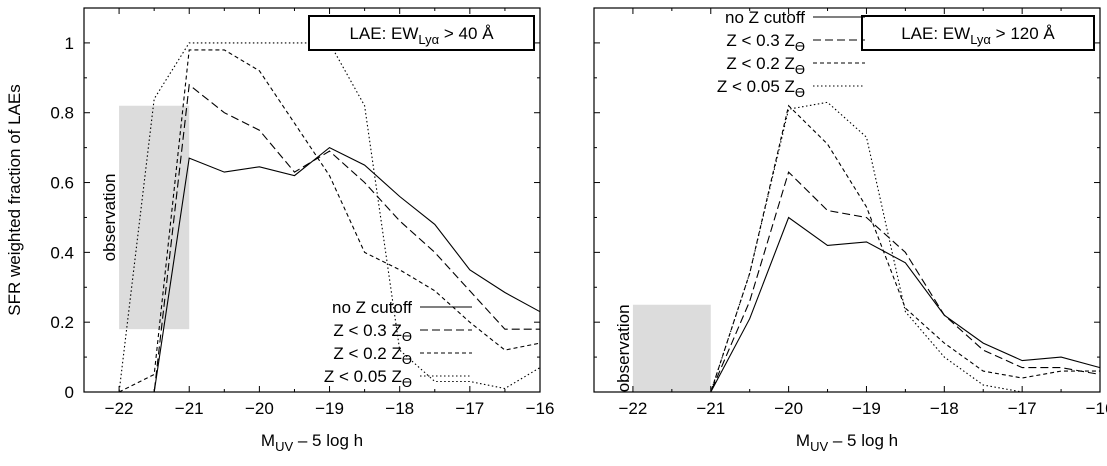 The width and height of the screenshot is (1107, 466). Describe the element at coordinates (69, 392) in the screenshot. I see `y-tick-label: 0` at that location.